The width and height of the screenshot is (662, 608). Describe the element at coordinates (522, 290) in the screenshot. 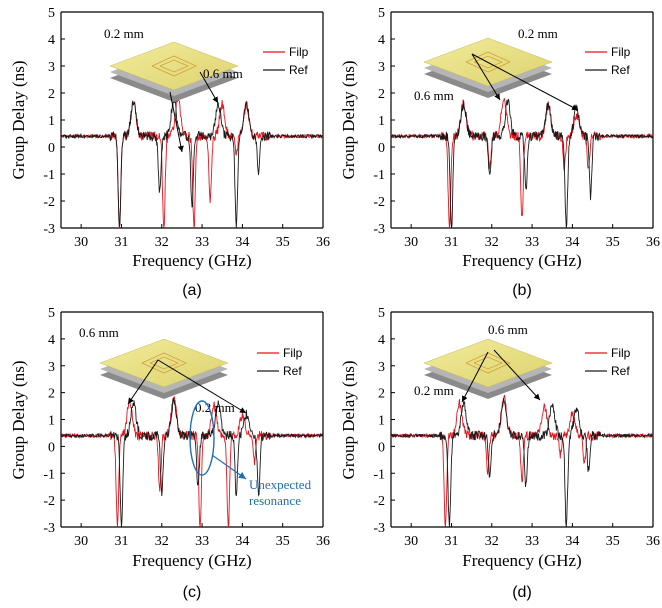

I see `panel-label: (b)` at that location.